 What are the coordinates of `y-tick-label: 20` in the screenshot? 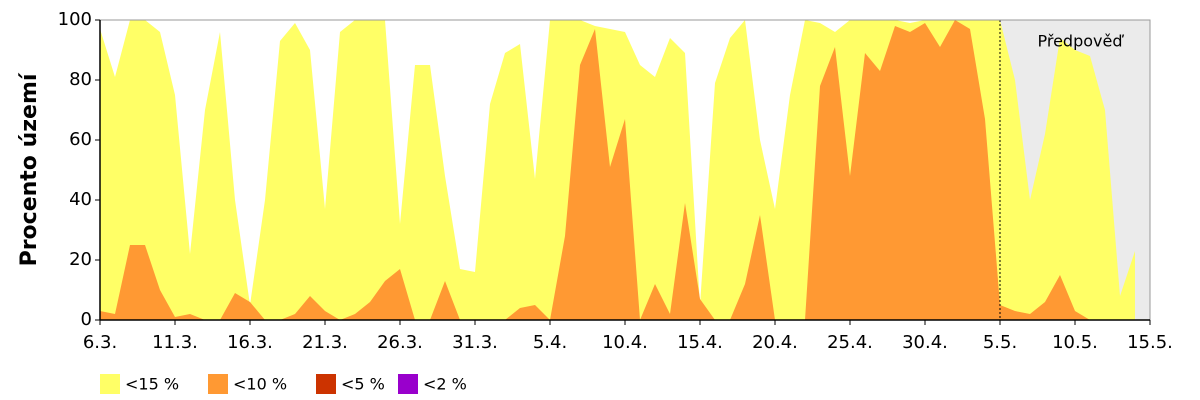 It's located at (80, 259).